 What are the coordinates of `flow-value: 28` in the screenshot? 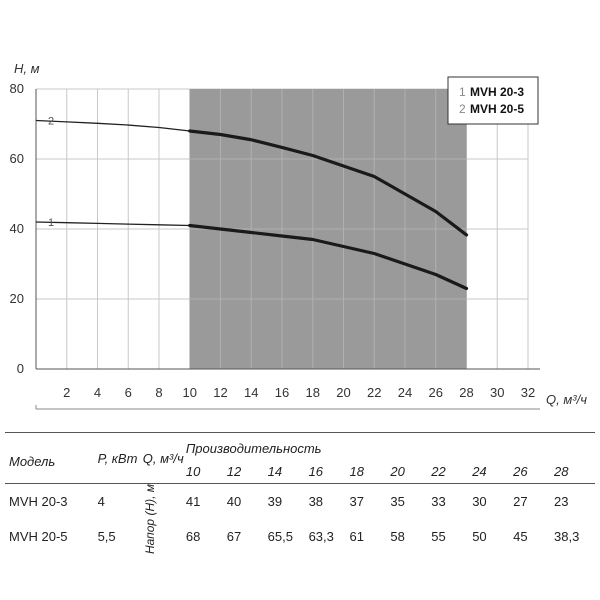 It's located at (561, 471).